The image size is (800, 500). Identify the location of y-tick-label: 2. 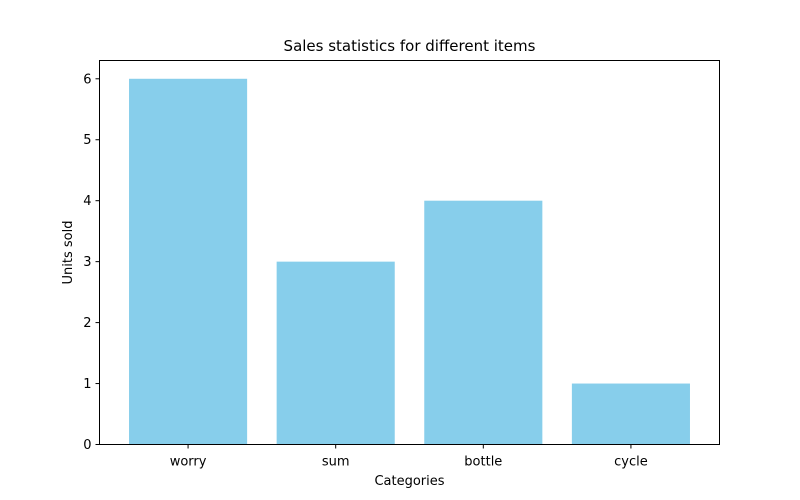
(87, 323).